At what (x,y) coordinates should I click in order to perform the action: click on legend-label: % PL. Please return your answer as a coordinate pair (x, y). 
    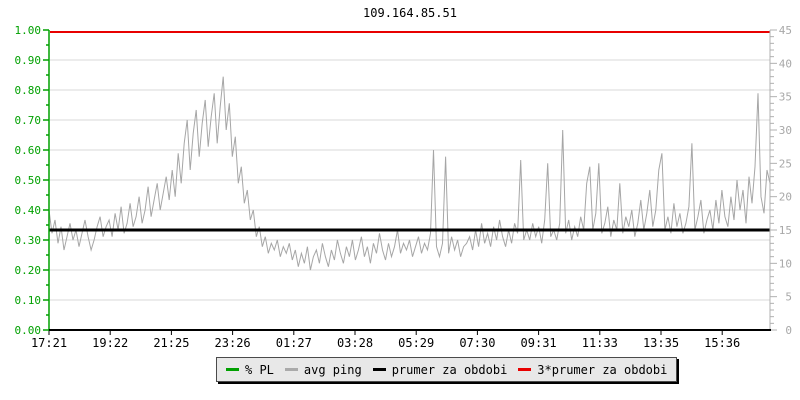
    Looking at the image, I should click on (259, 369).